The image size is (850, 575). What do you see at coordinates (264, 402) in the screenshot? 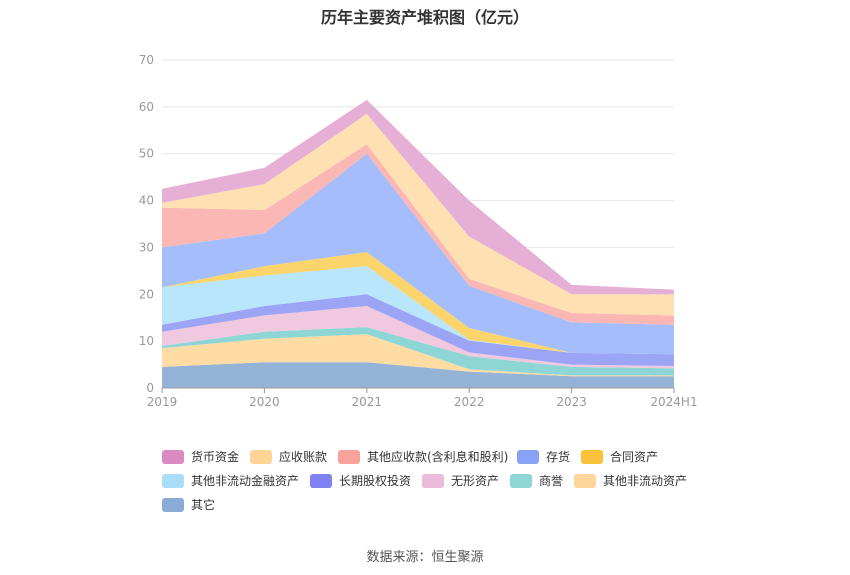
I see `x-tick-label: 2020` at bounding box center [264, 402].